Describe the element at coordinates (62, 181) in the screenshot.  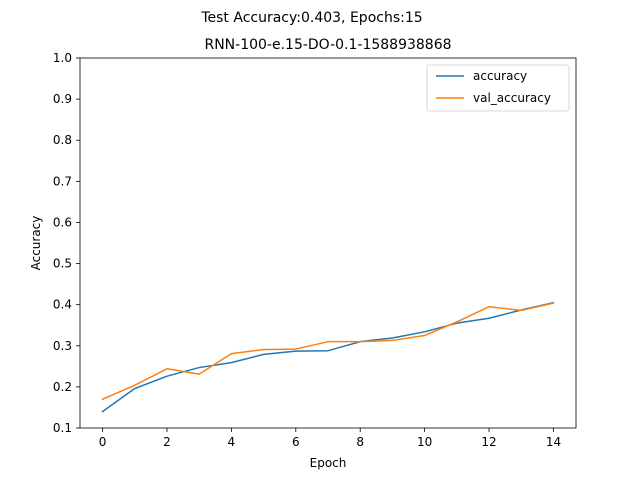
I see `y-tick-label: 0.7` at that location.